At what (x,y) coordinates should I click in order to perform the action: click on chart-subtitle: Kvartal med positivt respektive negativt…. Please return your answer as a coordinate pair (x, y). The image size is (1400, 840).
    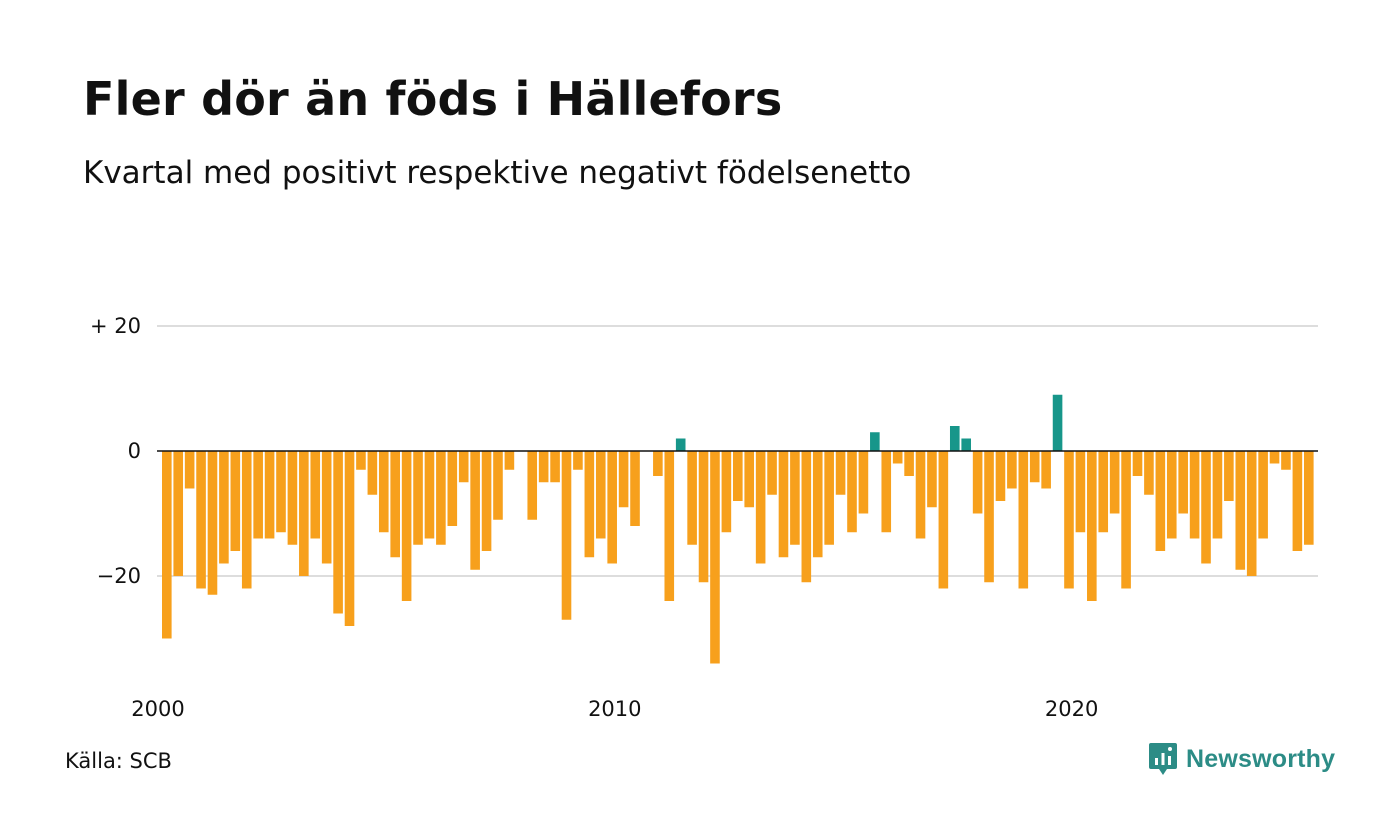
    Looking at the image, I should click on (497, 173).